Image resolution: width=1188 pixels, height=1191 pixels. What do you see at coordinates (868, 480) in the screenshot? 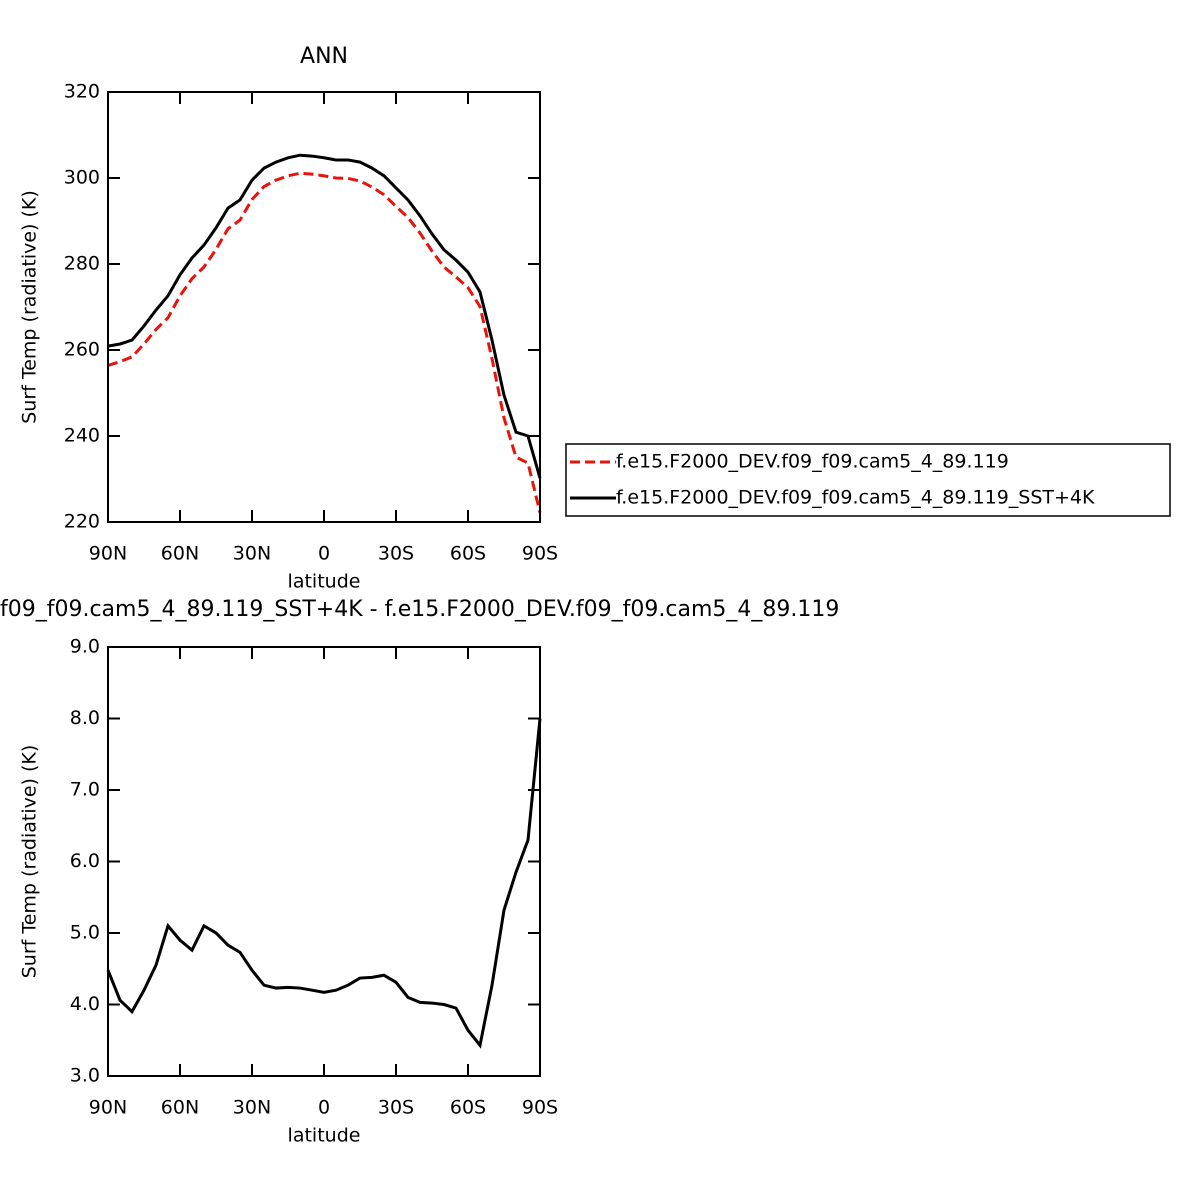
I see `legend-box` at bounding box center [868, 480].